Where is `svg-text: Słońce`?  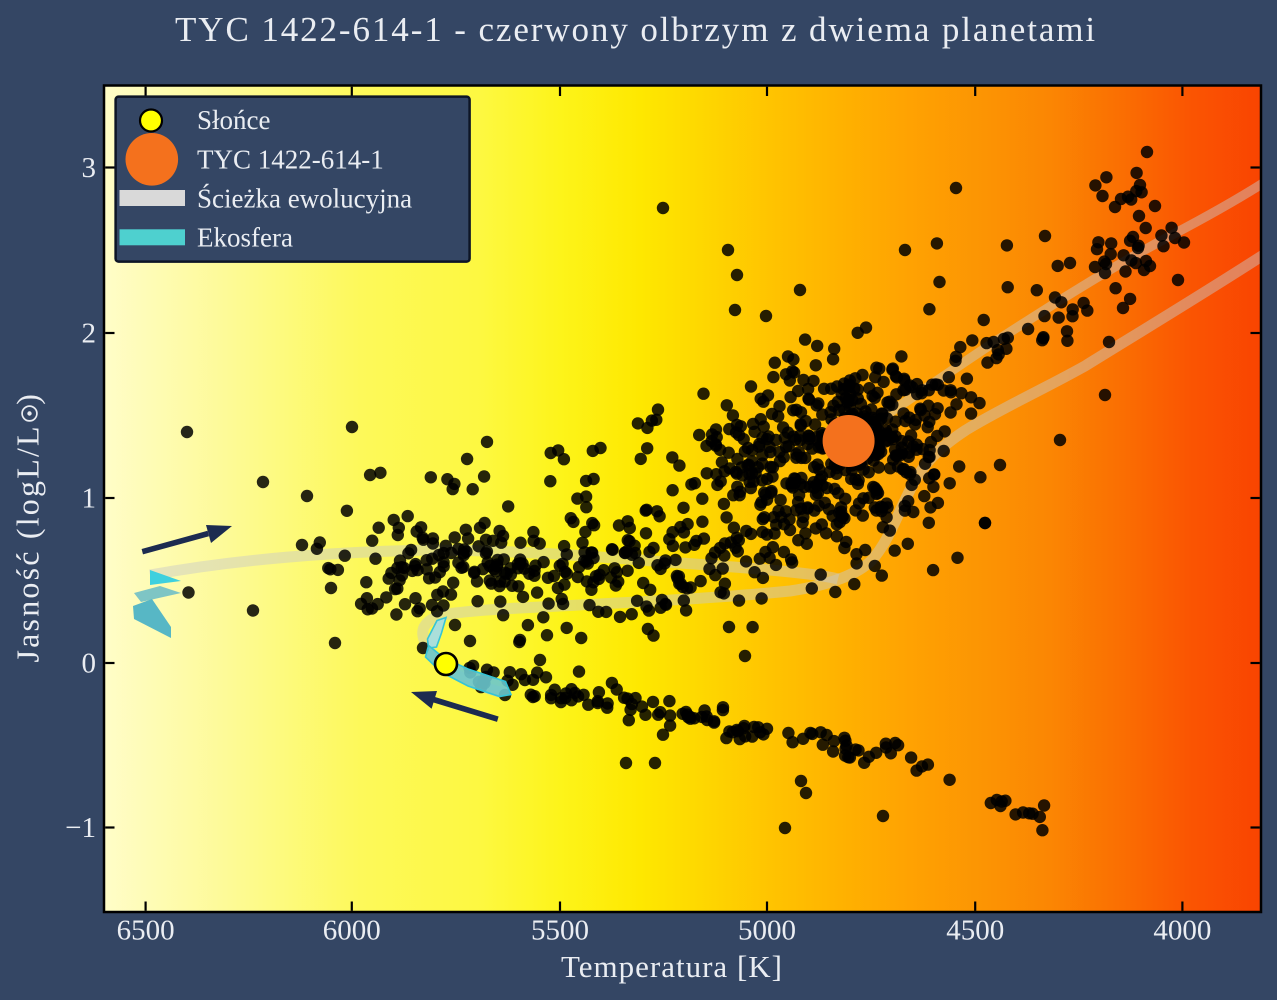 svg-text: Słońce is located at coordinates (234, 120).